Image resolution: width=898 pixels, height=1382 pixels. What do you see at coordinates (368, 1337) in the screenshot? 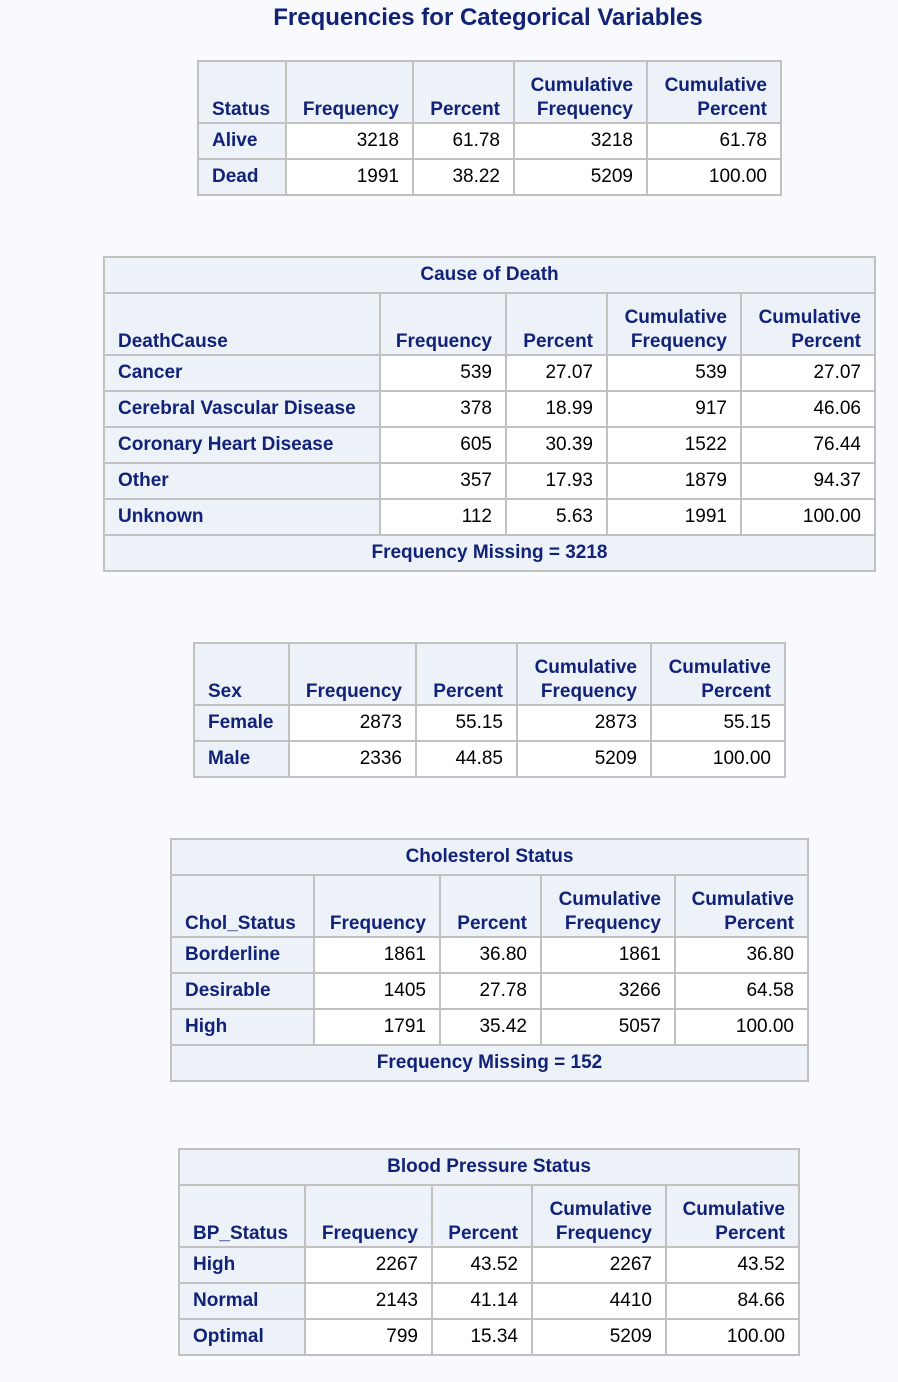
I see `cell-freq: 799` at bounding box center [368, 1337].